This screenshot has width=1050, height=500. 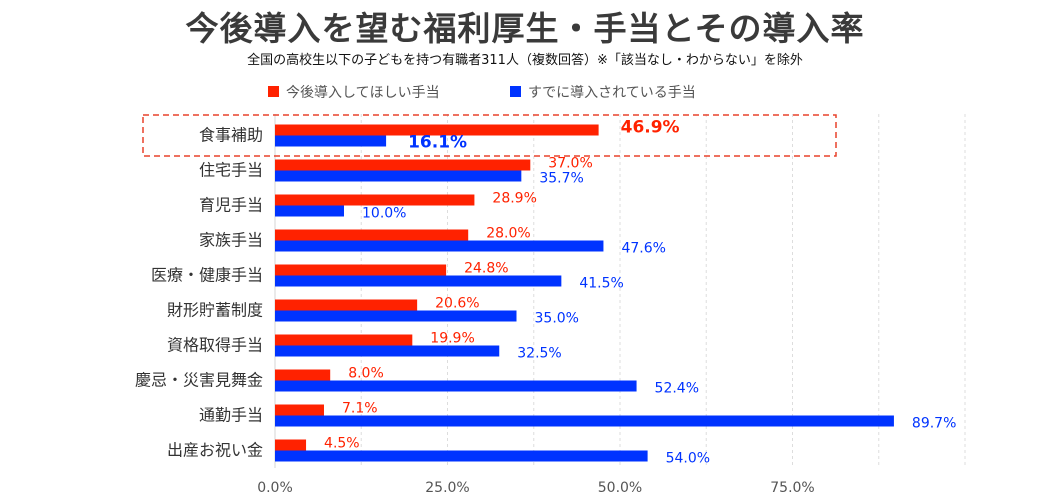 What do you see at coordinates (650, 128) in the screenshot?
I see `value-label-want: 46.9%` at bounding box center [650, 128].